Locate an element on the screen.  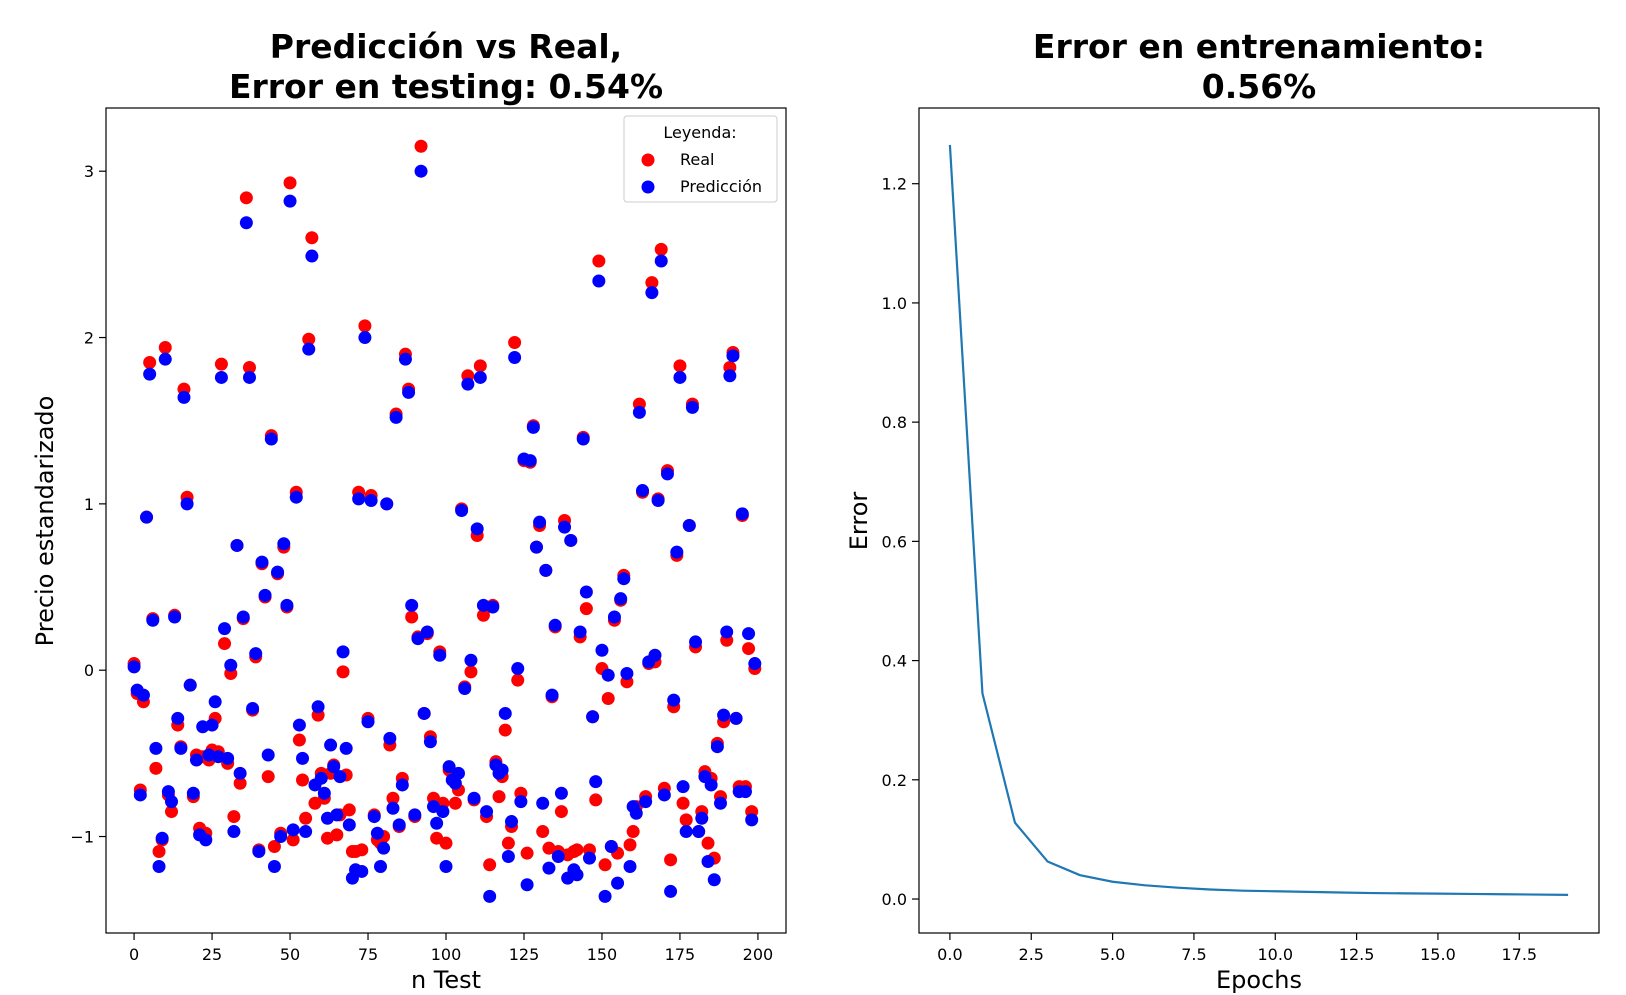
chart2-x-tick-label: 7.5 is located at coordinates (1193, 954).